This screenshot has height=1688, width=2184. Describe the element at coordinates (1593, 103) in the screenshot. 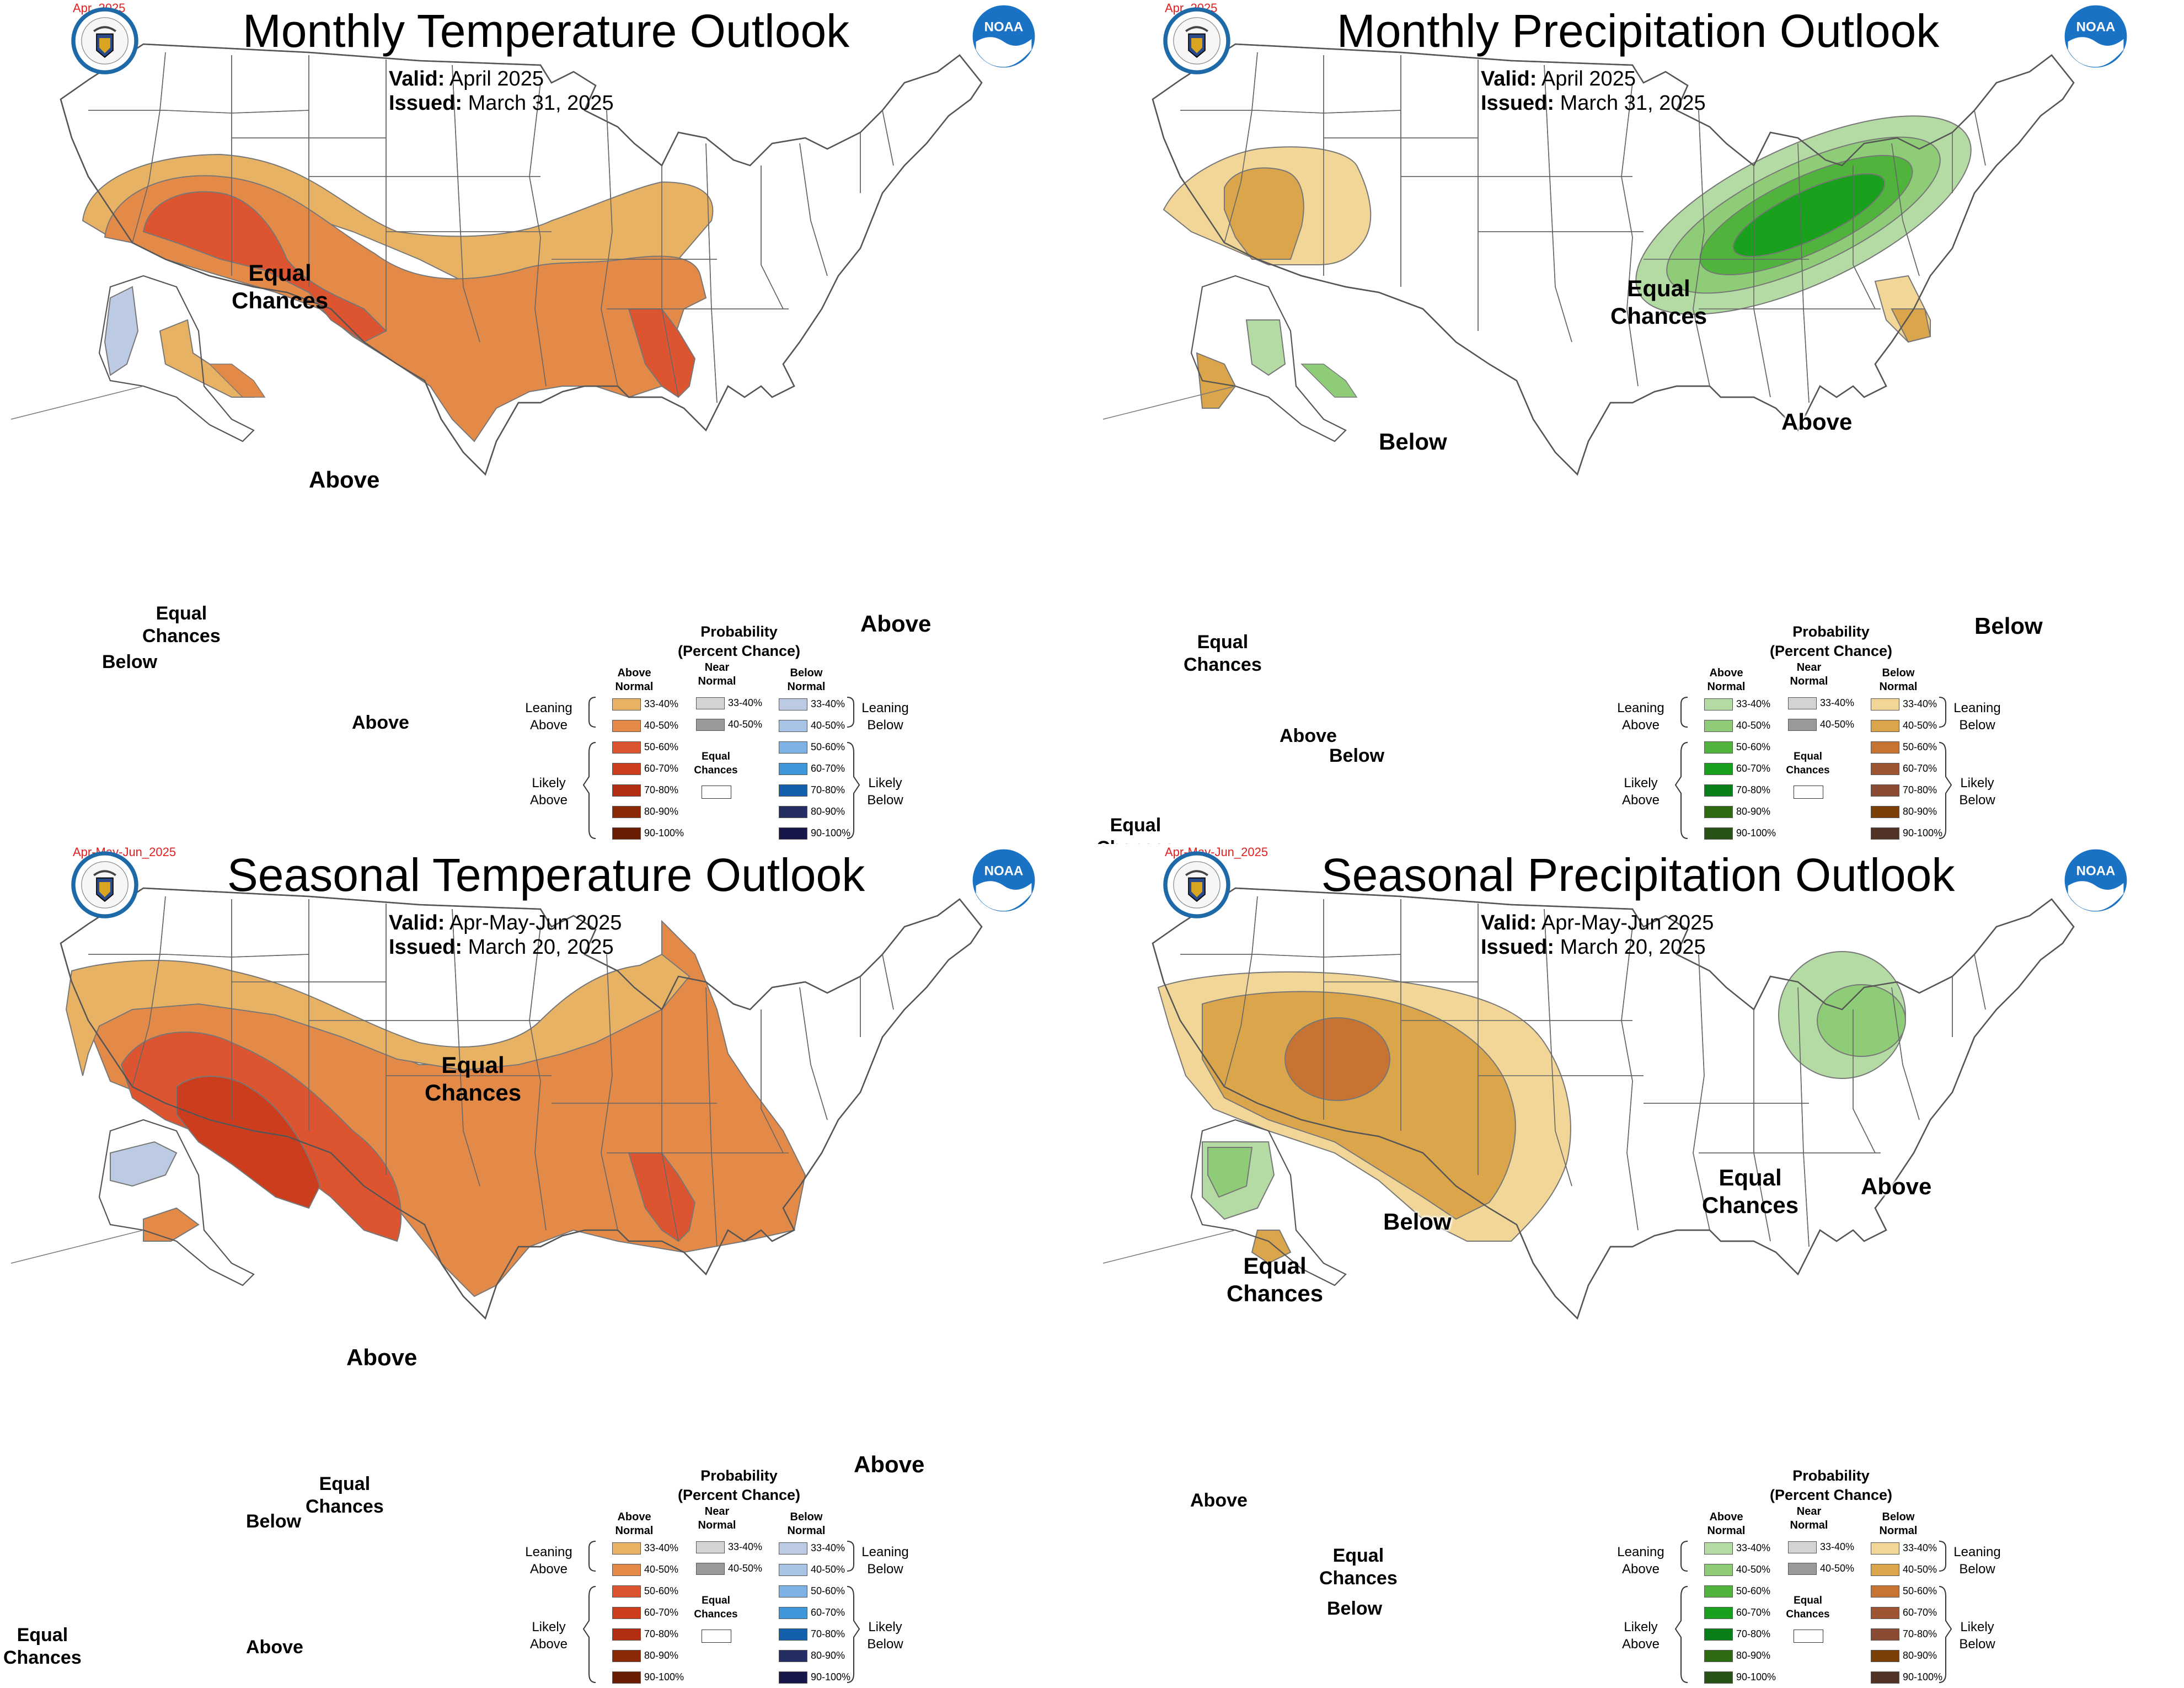

I see `issued-line: Issued: March 31, 2025` at that location.